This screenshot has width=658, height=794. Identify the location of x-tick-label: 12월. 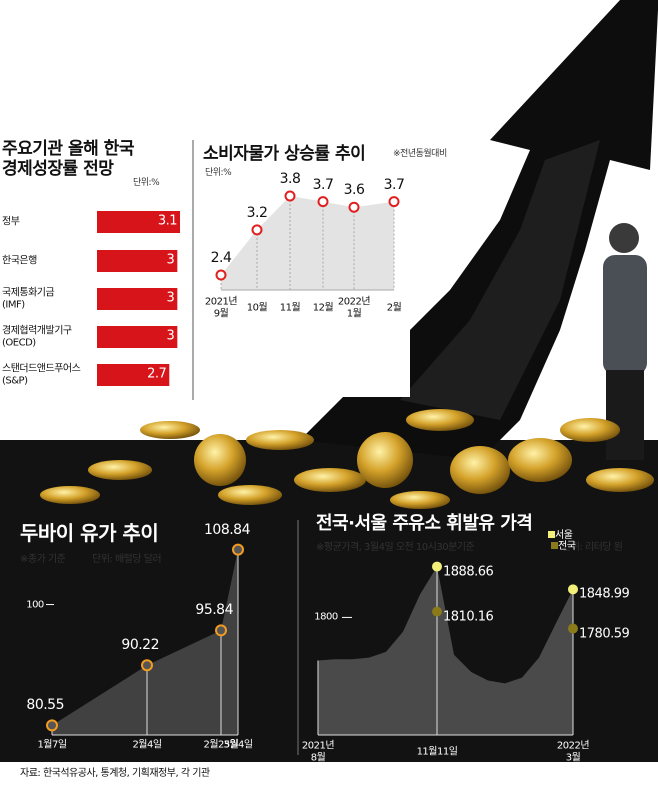
(323, 308).